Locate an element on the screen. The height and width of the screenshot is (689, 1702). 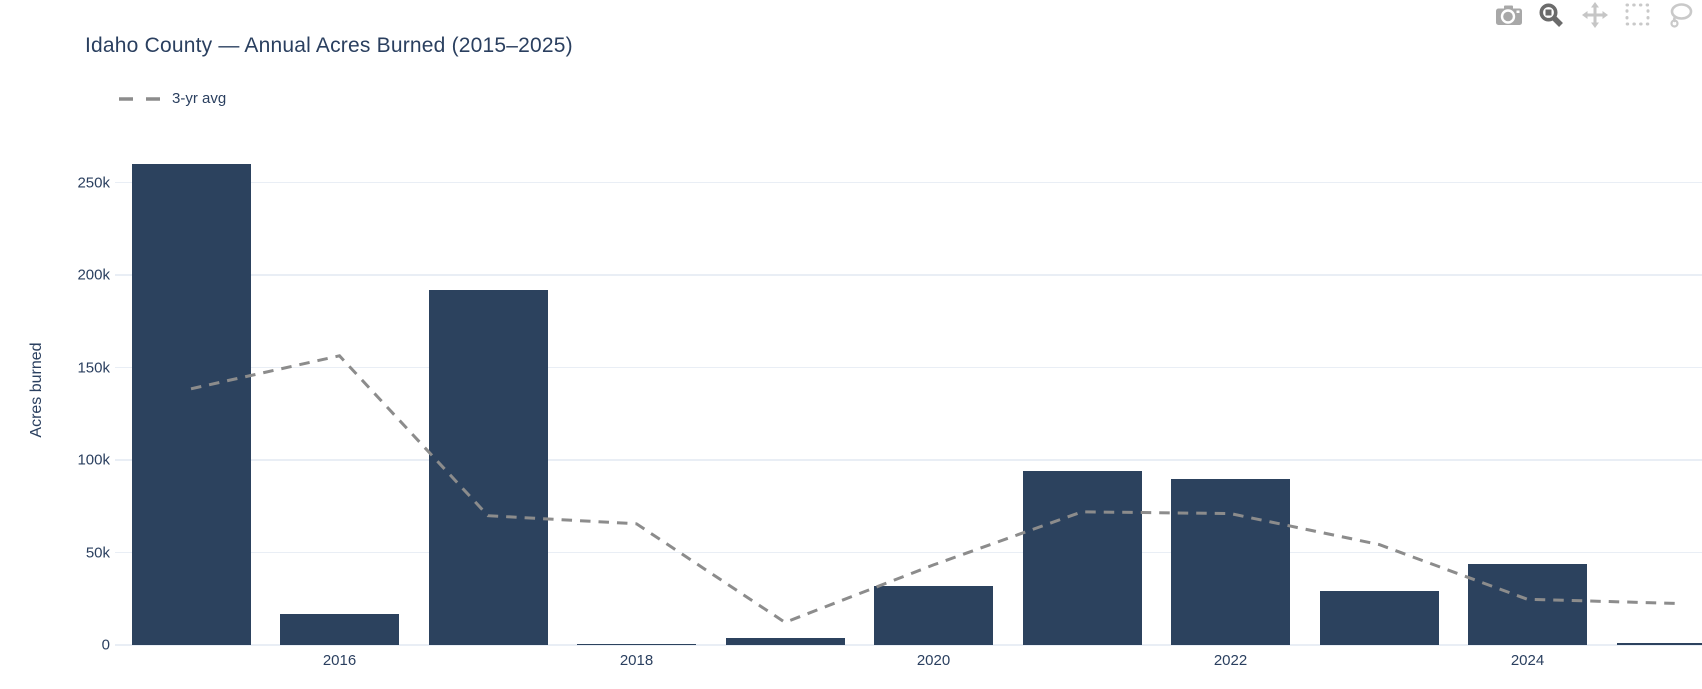
bar-2019 is located at coordinates (785, 641).